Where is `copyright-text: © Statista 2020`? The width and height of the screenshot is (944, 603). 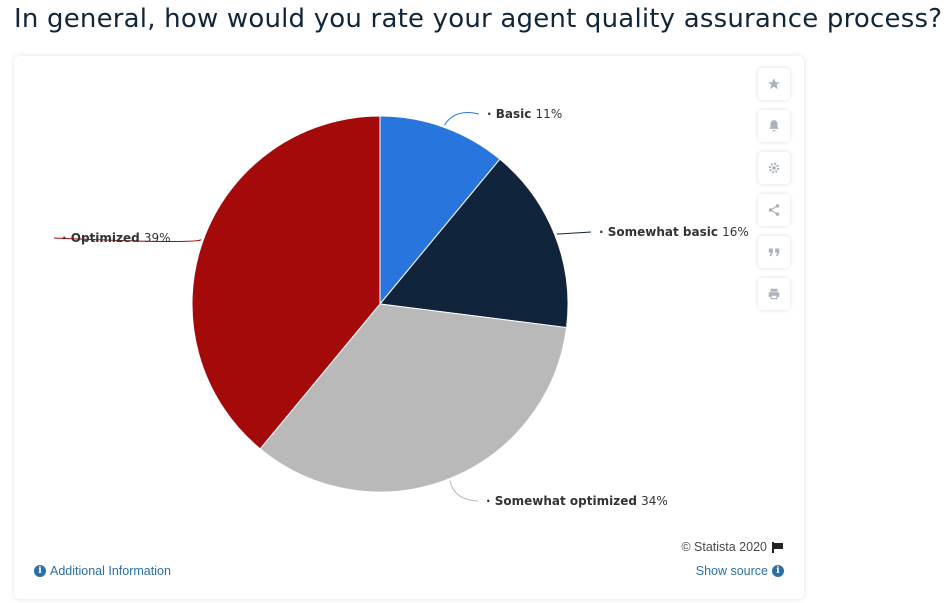
copyright-text: © Statista 2020 is located at coordinates (732, 547).